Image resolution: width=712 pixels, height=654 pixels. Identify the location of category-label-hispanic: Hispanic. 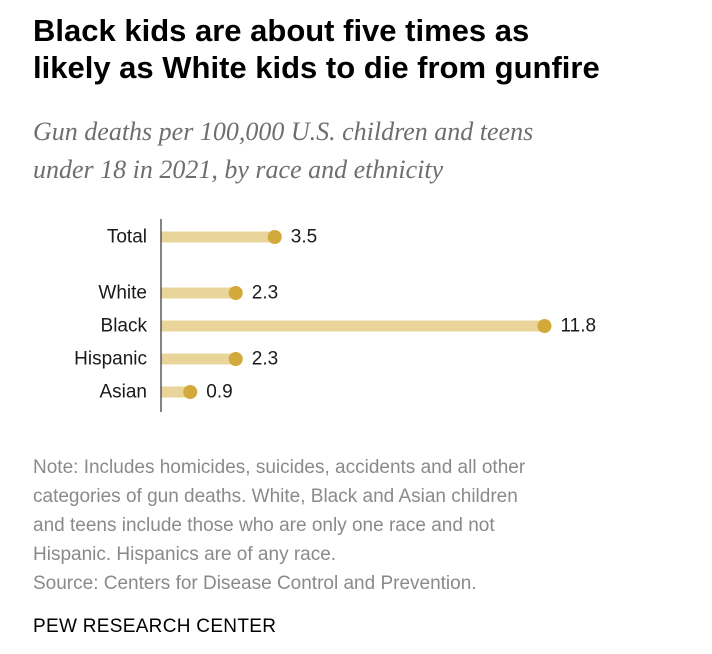
(110, 359).